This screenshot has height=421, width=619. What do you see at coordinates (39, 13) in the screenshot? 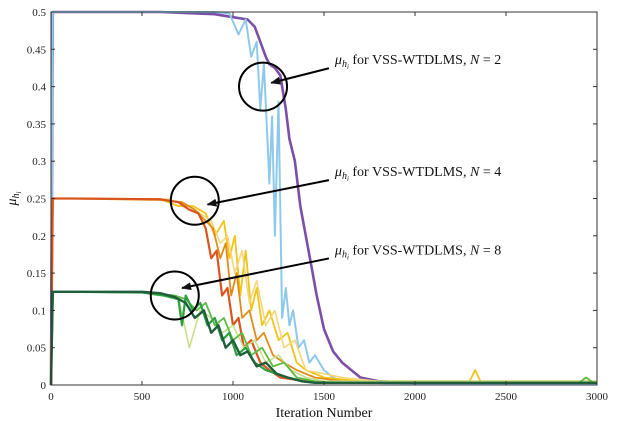
I see `y-tick-label: 0.5` at bounding box center [39, 13].